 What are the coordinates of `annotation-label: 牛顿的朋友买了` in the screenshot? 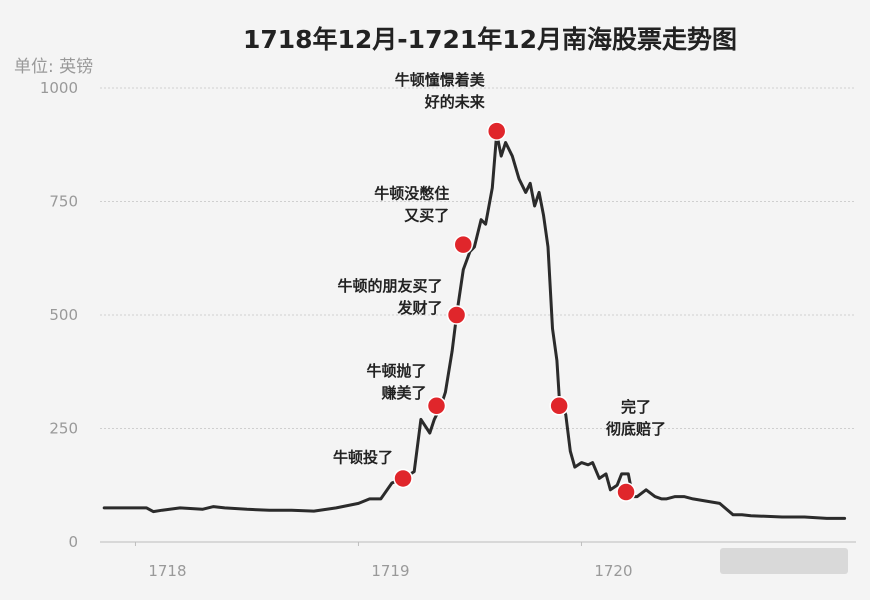 It's located at (390, 286).